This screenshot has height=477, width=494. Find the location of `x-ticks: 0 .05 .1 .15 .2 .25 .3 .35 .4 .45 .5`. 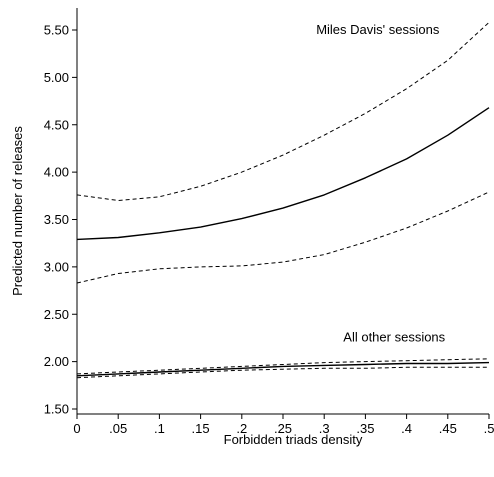

x-ticks: 0 .05 .1 .15 .2 .25 .3 .35 .4 .45 .5 is located at coordinates (283, 425).